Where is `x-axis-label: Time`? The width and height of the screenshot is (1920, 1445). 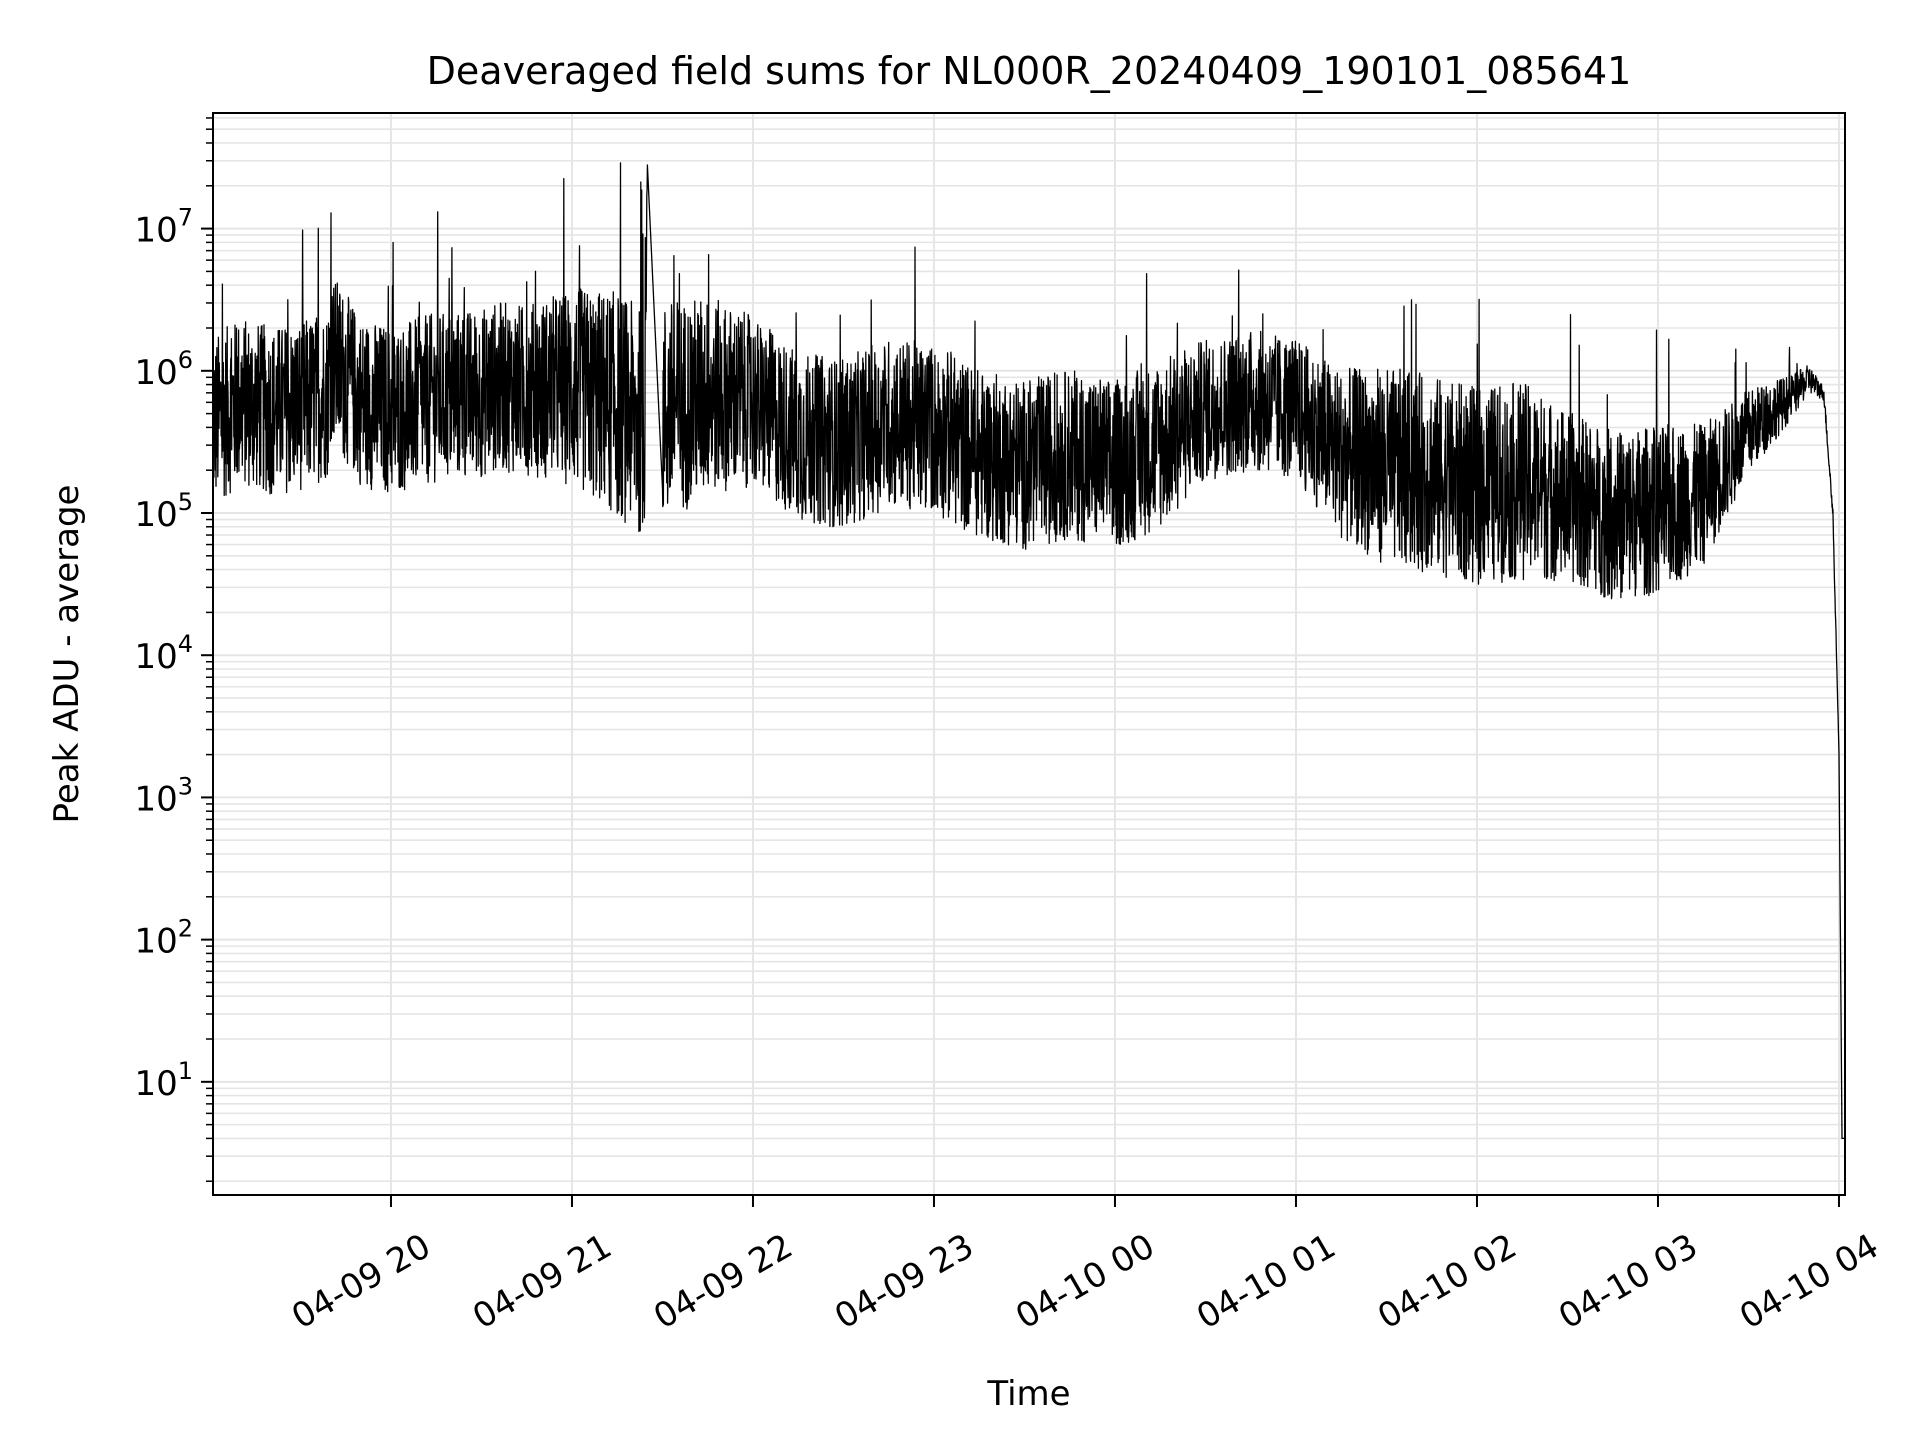 x-axis-label: Time is located at coordinates (1028, 1394).